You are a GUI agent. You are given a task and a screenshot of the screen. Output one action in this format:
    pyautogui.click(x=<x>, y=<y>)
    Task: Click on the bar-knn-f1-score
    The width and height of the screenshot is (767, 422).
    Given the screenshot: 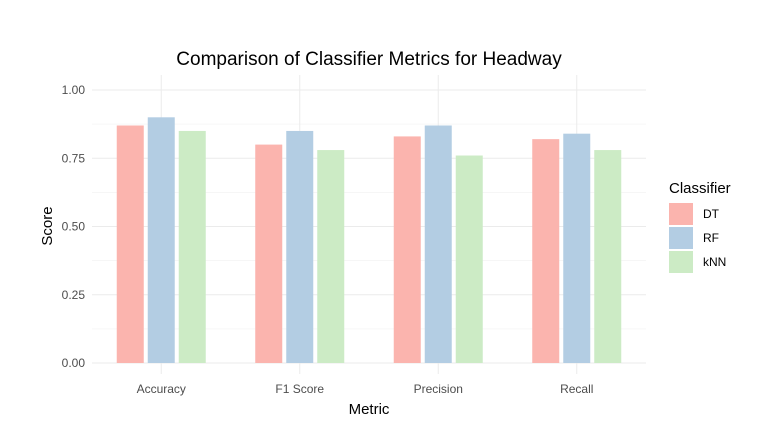 What is the action you would take?
    pyautogui.click(x=331, y=256)
    